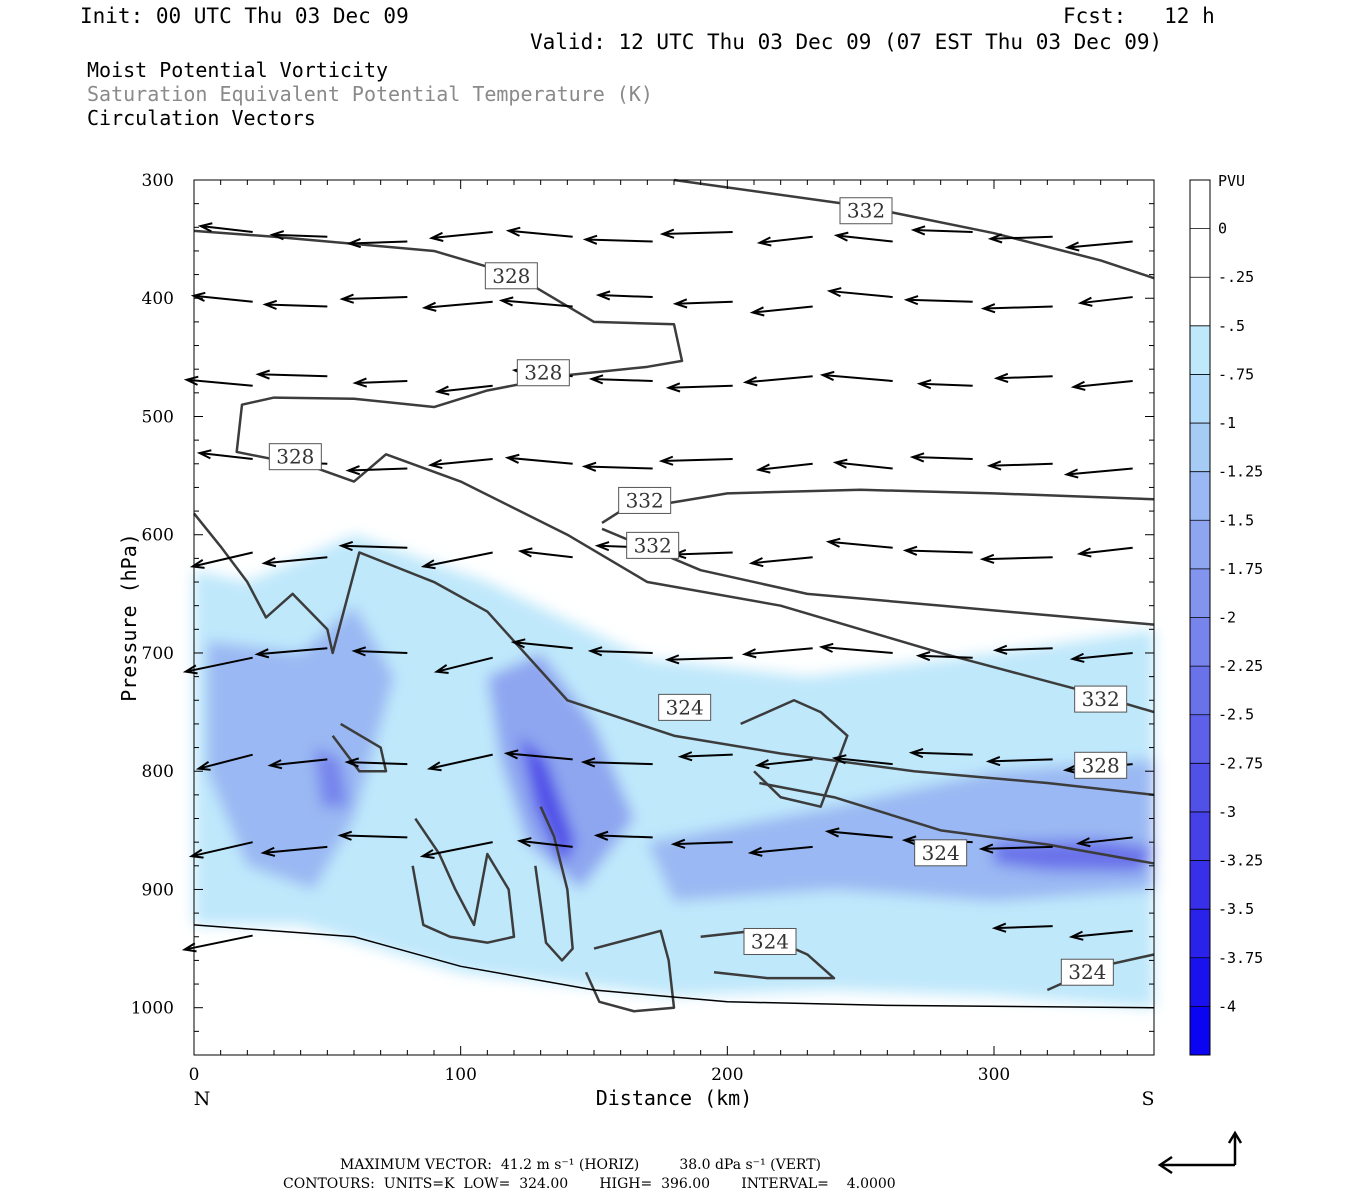 Image resolution: width=1350 pixels, height=1200 pixels. I want to click on colorbar-label: -.75, so click(1236, 374).